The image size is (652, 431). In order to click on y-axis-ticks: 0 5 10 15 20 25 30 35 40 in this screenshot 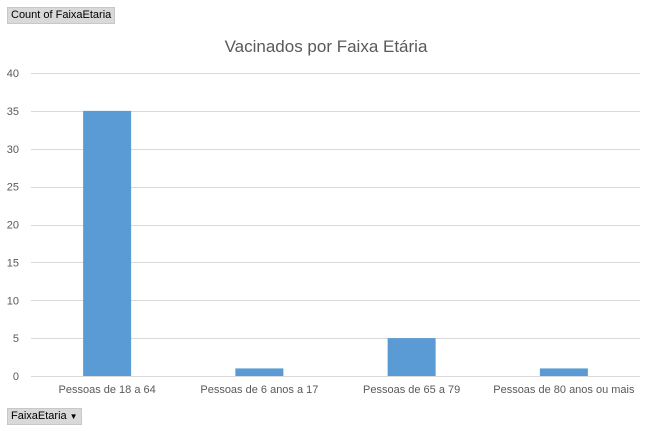, I will do `click(13, 225)`.